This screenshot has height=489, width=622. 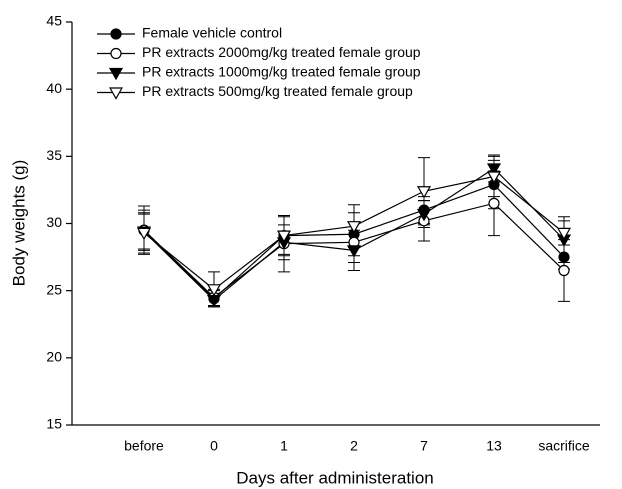 I want to click on x-tick-label: 7, so click(x=424, y=446).